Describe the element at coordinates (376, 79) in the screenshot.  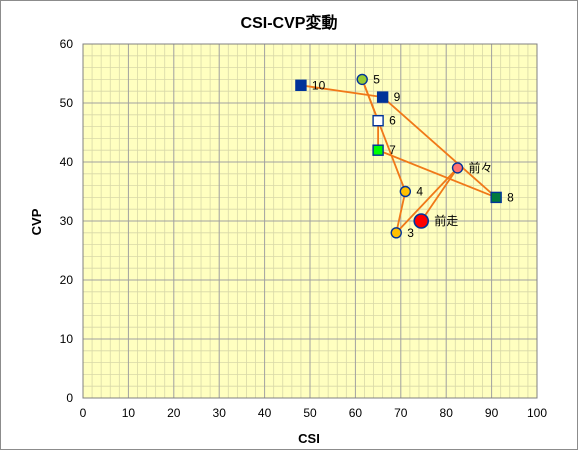
I see `point-label: 5` at that location.